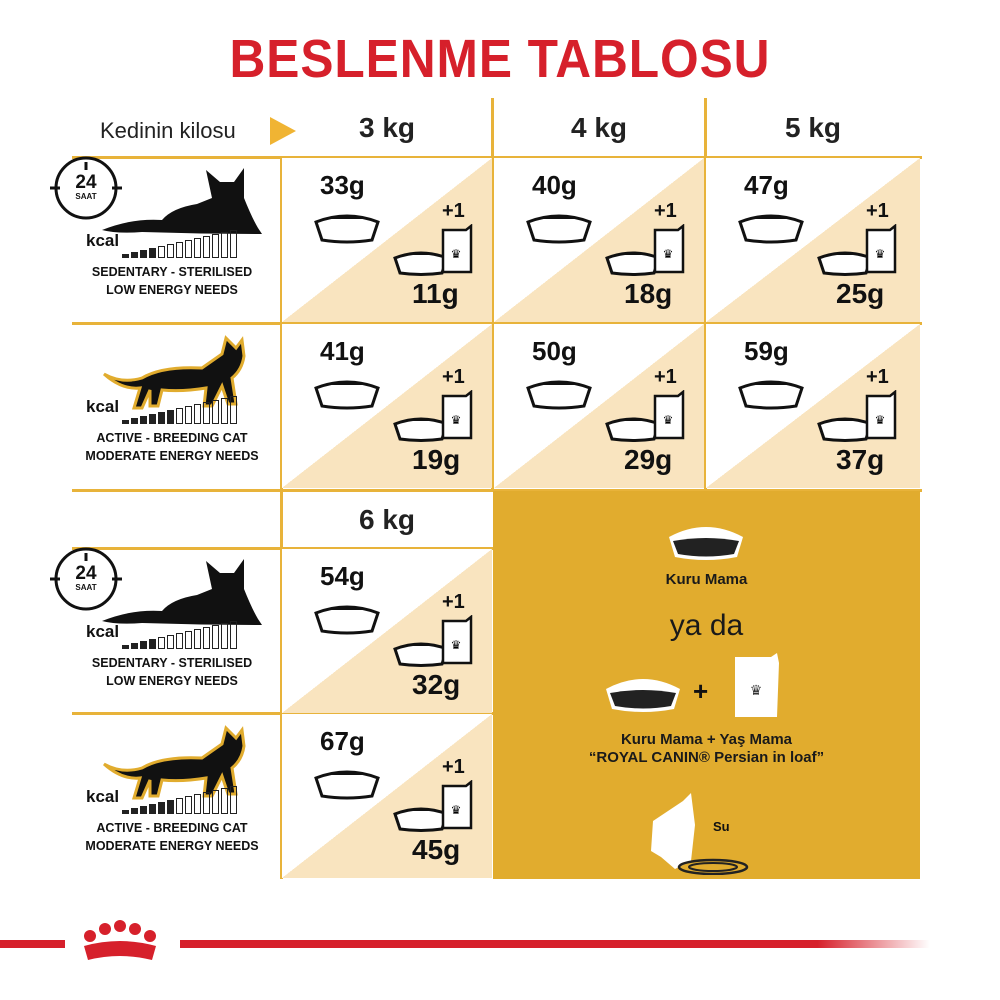  I want to click on dry-amount: 33g, so click(342, 185).